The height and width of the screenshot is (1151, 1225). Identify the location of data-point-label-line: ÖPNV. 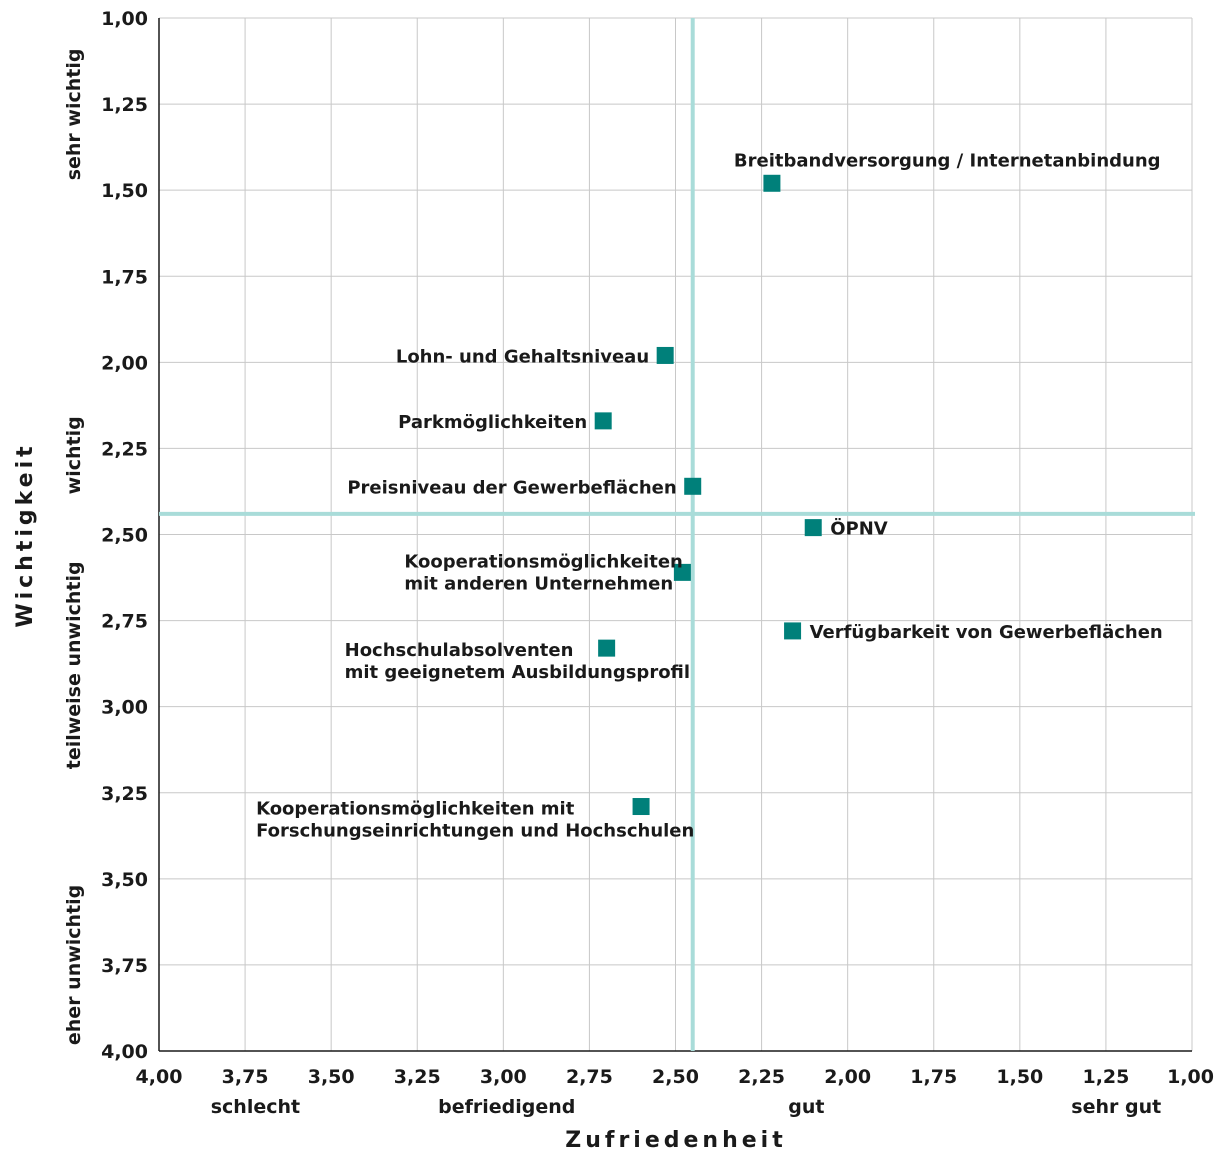
(859, 529).